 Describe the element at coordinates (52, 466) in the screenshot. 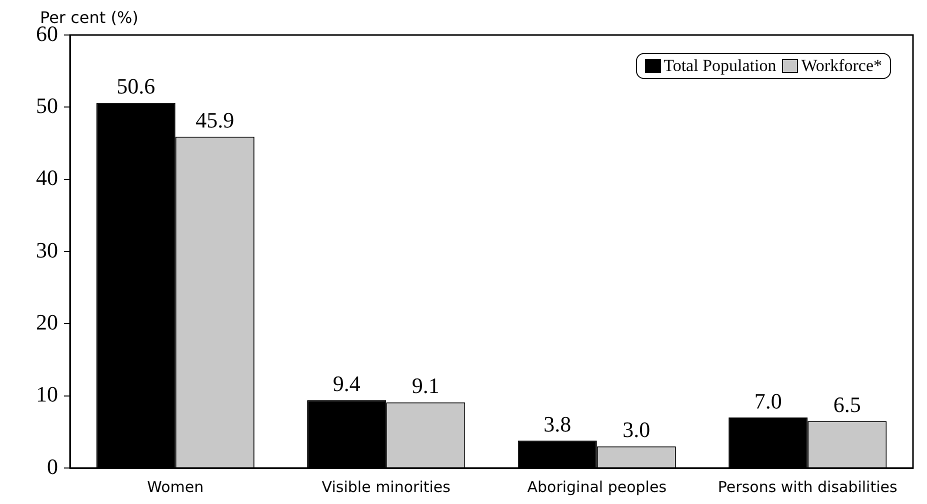

I see `y-tick-label: 0` at that location.